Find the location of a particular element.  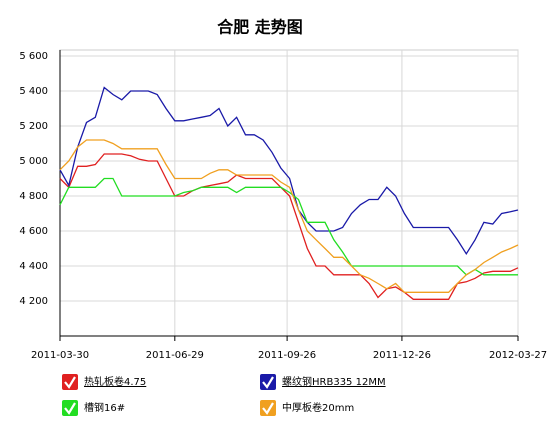

y-tick-label: 5 000 is located at coordinates (33, 161).